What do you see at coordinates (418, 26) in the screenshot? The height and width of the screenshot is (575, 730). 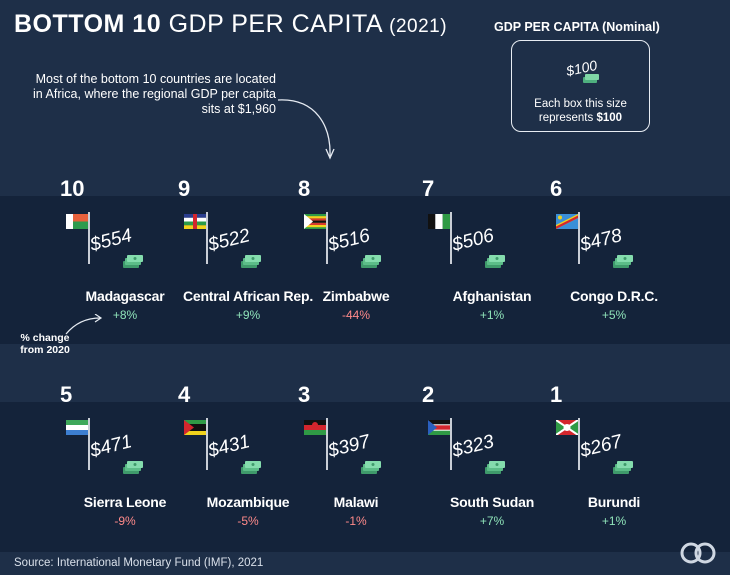 I see `title-year: (2021)` at bounding box center [418, 26].